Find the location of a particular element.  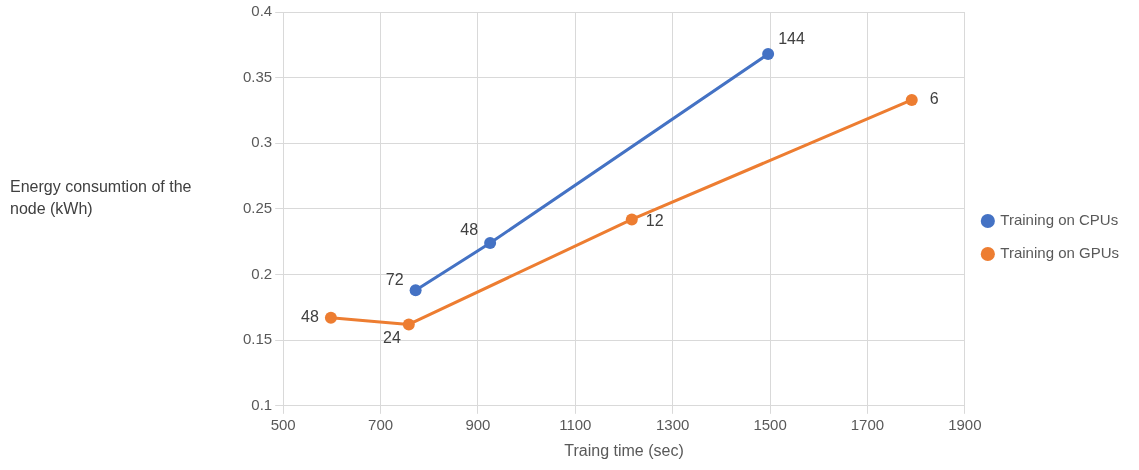

x-tick-label: 1900 is located at coordinates (965, 424).